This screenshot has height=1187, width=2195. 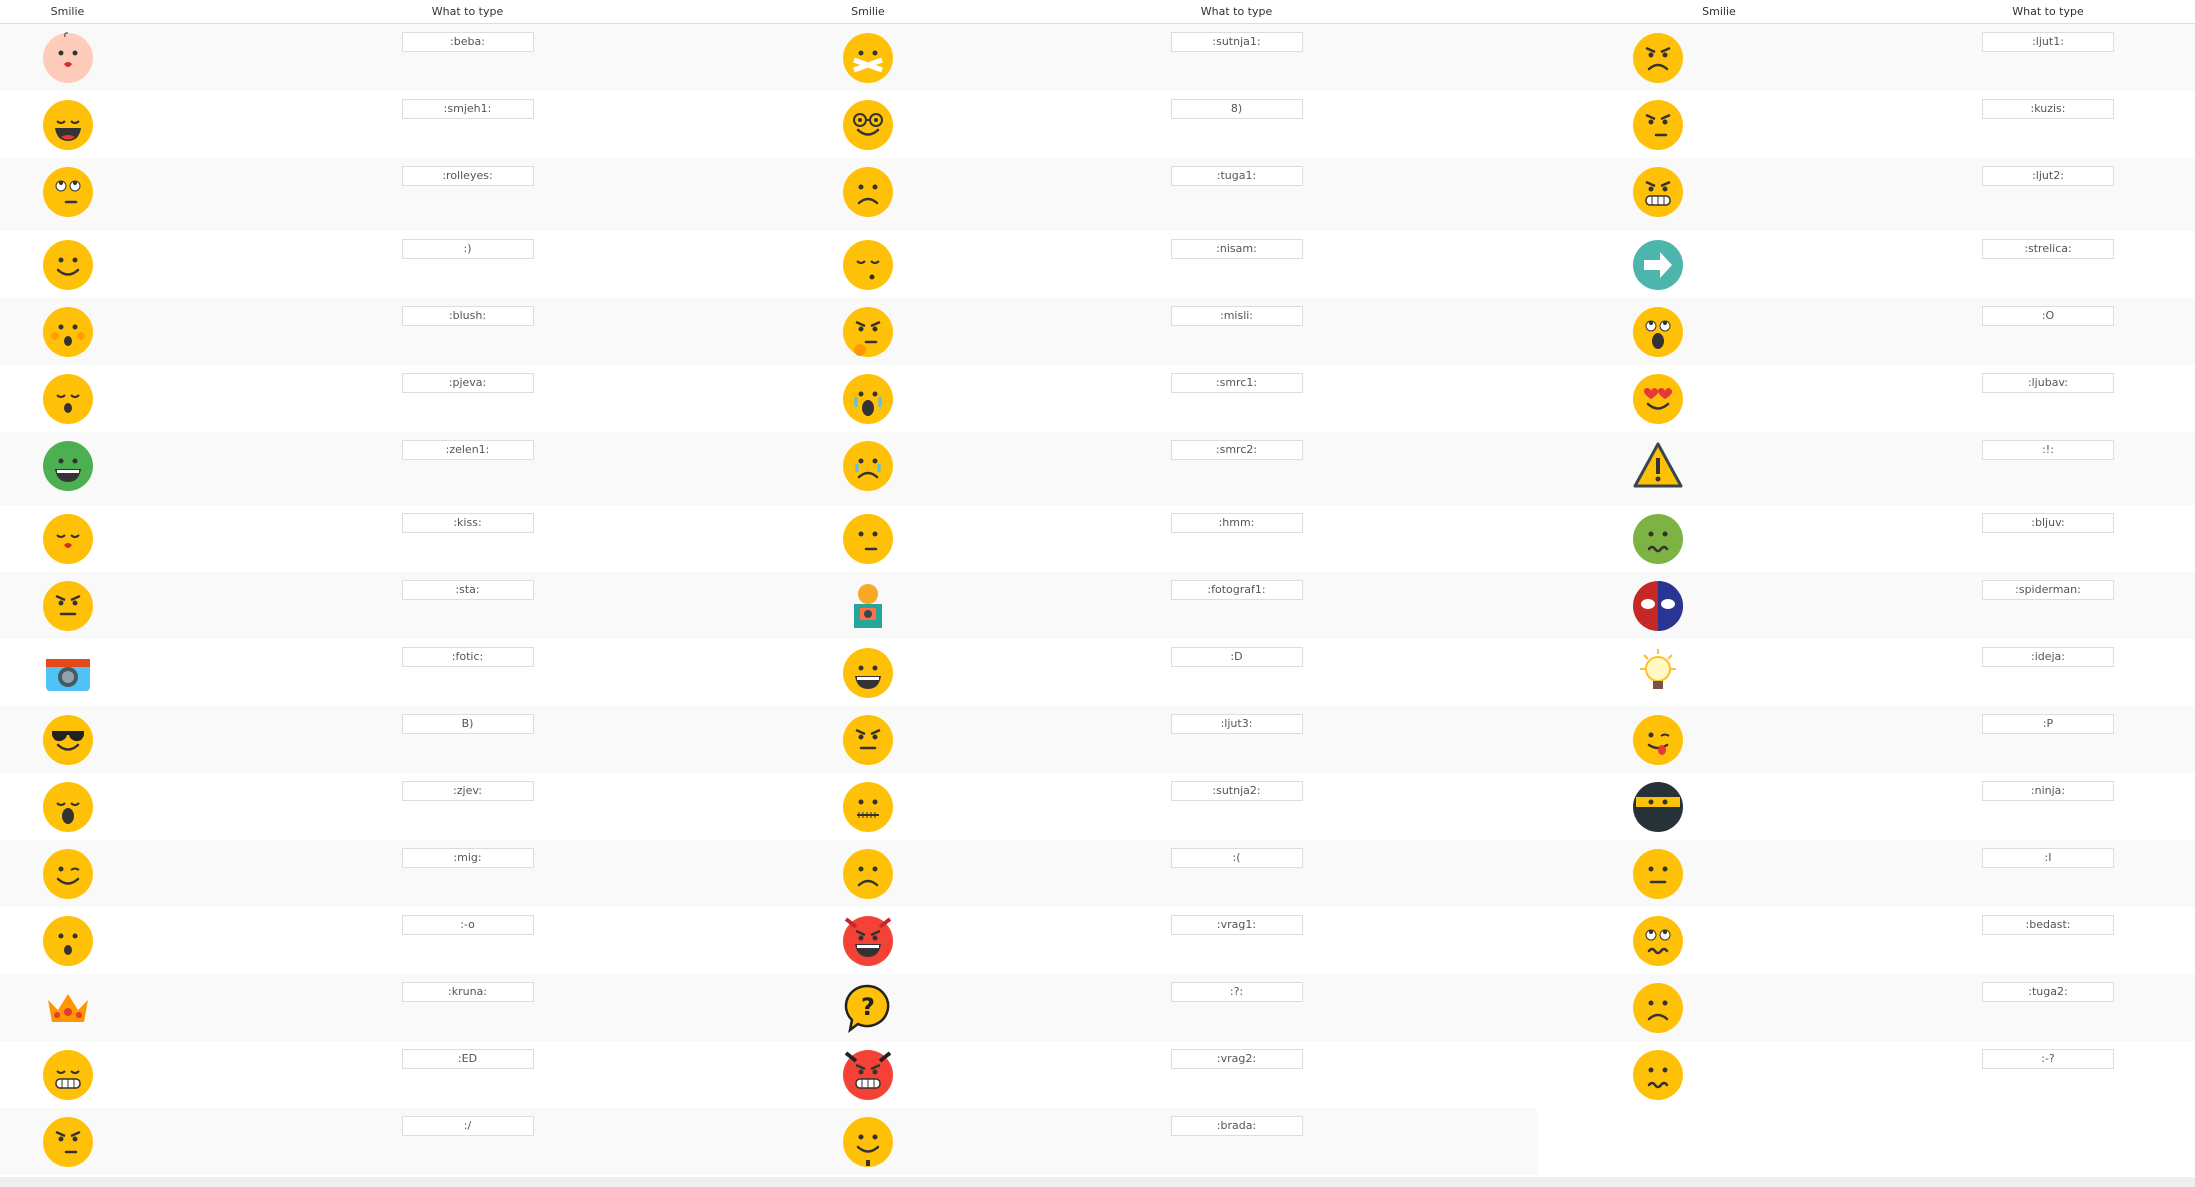 I want to click on confused-icon, so click(x=68, y=1144).